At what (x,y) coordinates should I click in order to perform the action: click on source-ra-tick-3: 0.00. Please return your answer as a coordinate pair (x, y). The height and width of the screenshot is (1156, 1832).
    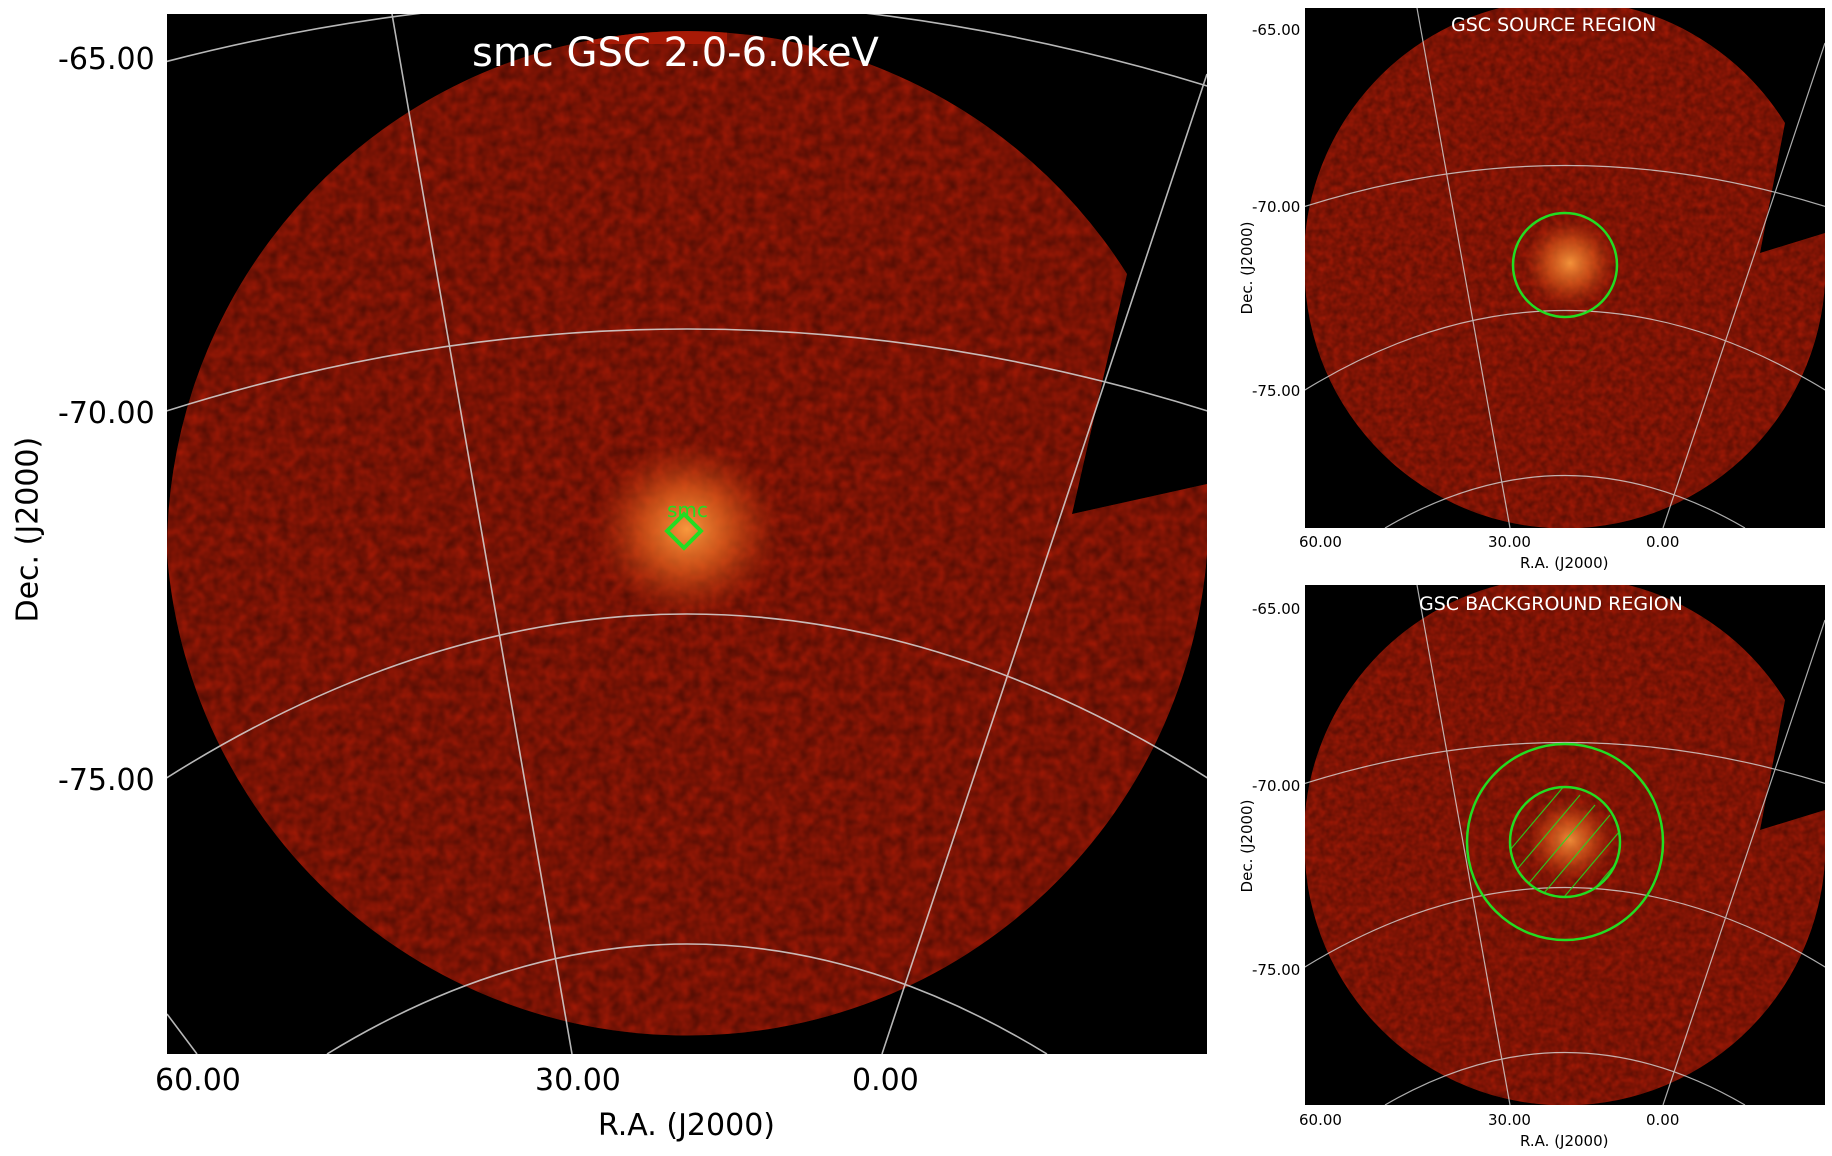
    Looking at the image, I should click on (1663, 542).